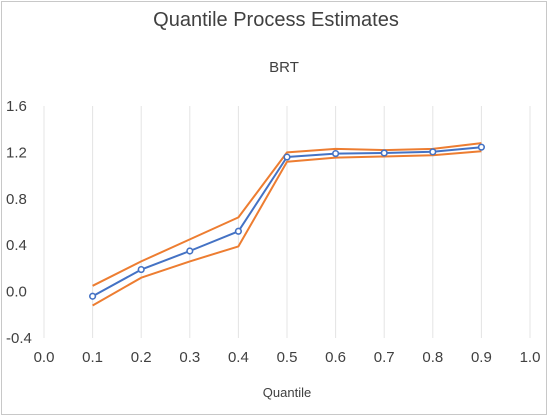  Describe the element at coordinates (16, 152) in the screenshot. I see `y-tick-label: 1.2` at that location.